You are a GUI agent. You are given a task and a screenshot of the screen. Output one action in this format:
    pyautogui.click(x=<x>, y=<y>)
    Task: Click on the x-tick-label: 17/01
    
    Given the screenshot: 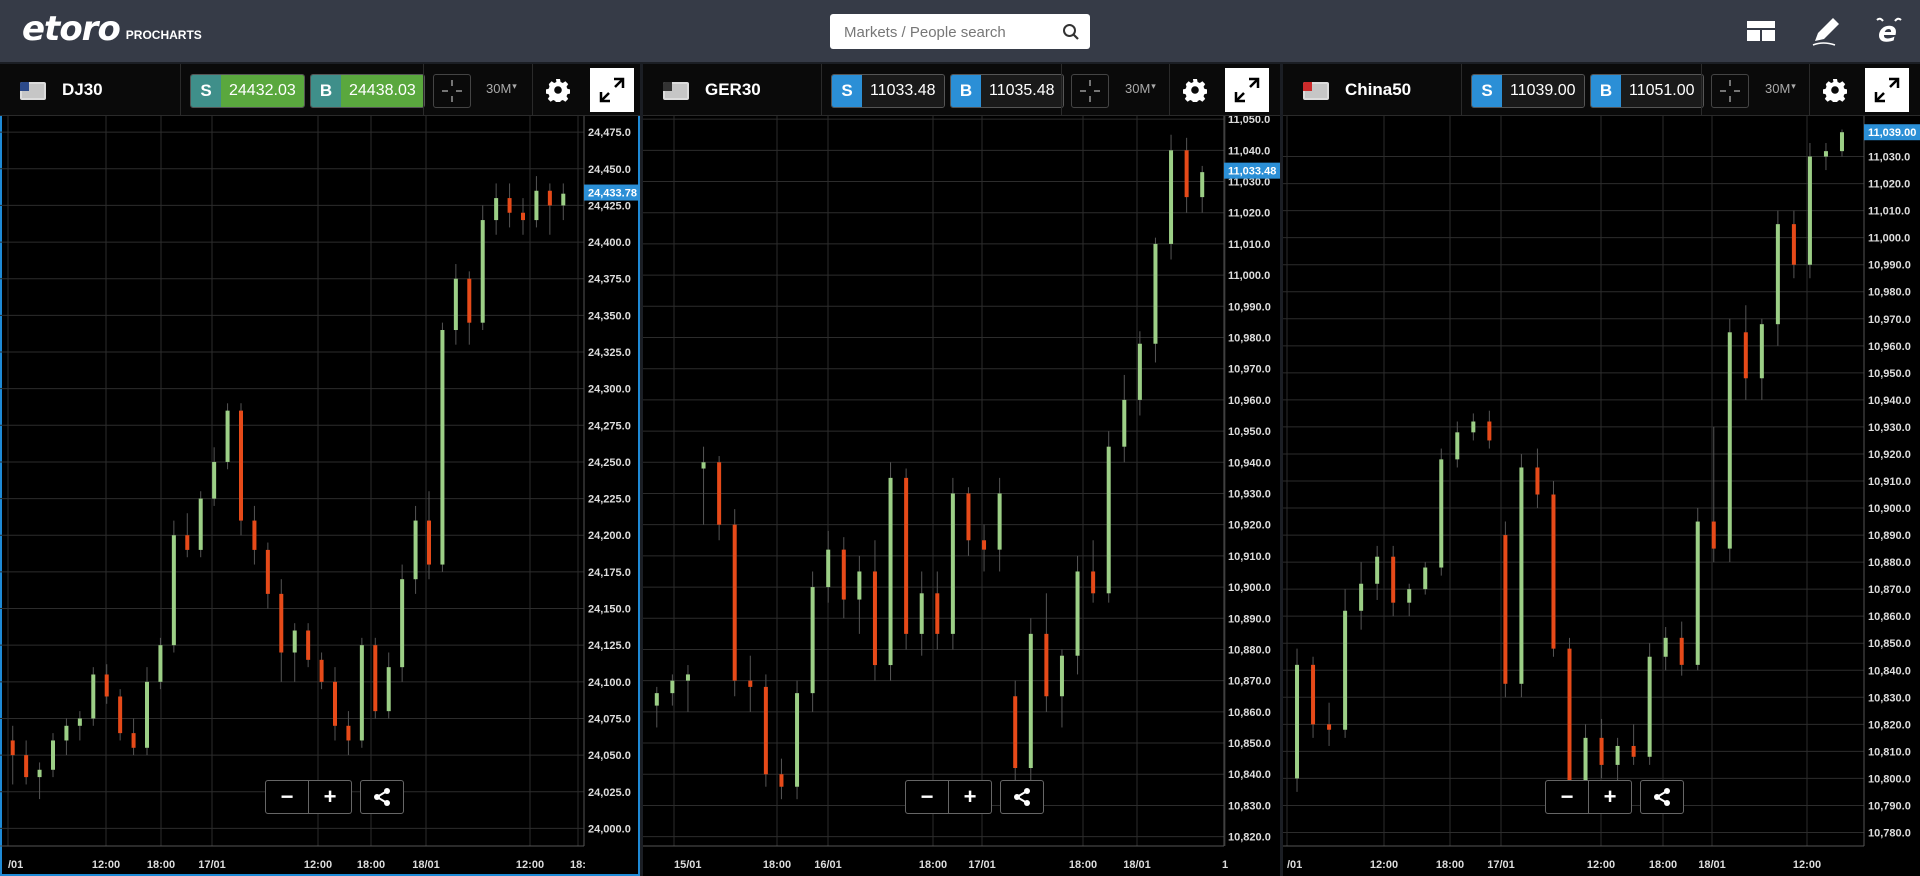 What is the action you would take?
    pyautogui.click(x=212, y=865)
    